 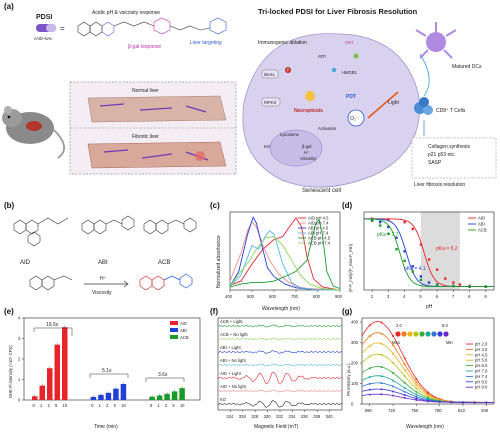 What do you see at coordinates (347, 205) in the screenshot?
I see `panel-d-label: (d)` at bounding box center [347, 205].